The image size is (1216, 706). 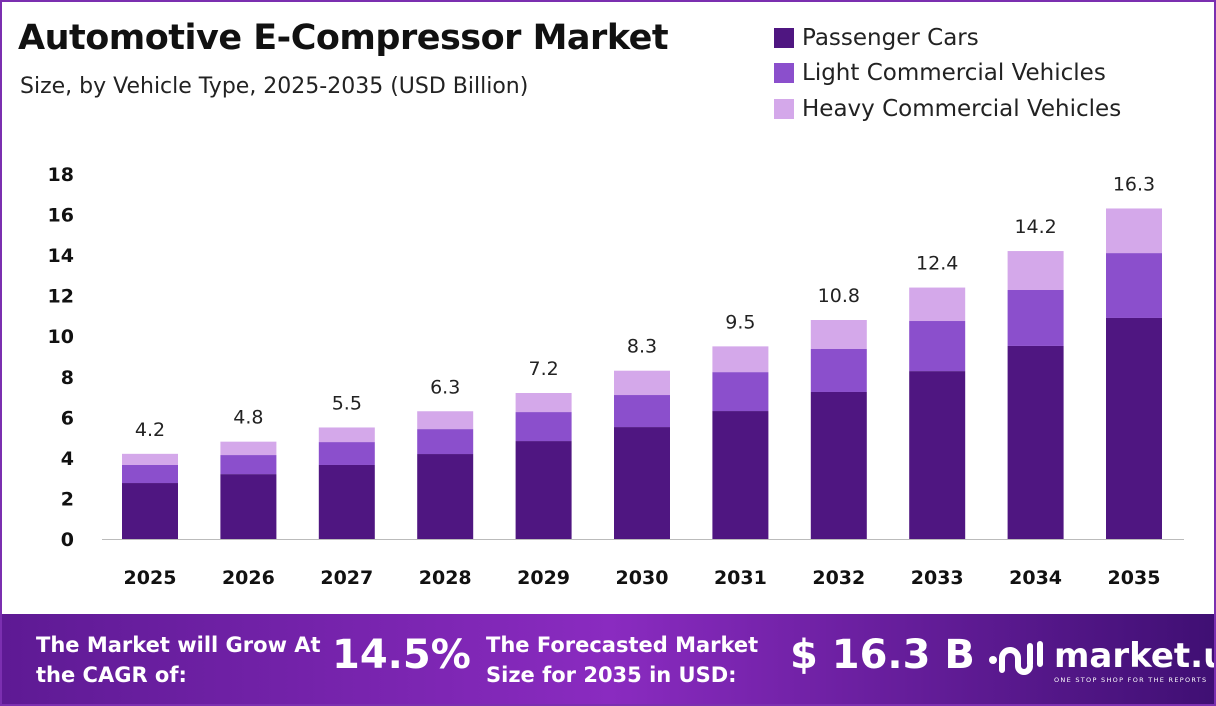 What do you see at coordinates (543, 578) in the screenshot?
I see `x-tick-label: 2029` at bounding box center [543, 578].